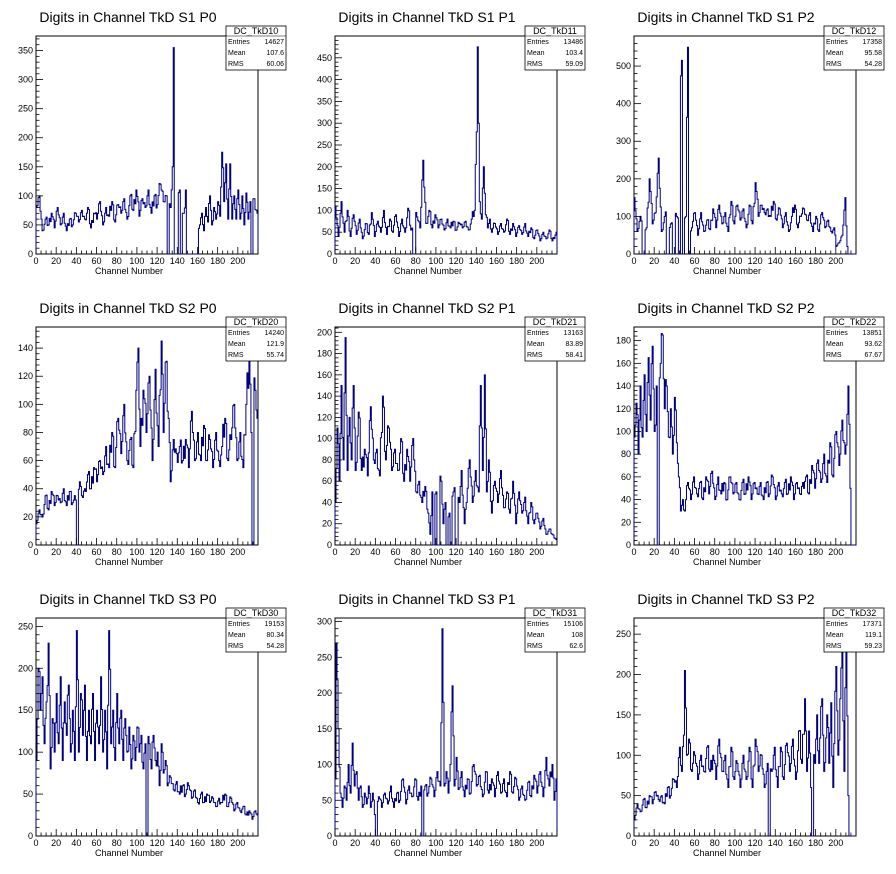 The height and width of the screenshot is (874, 896). I want to click on stats-box: DC_TkD11 Entries 13486 Mean 103.4 RMS 59.09, so click(555, 48).